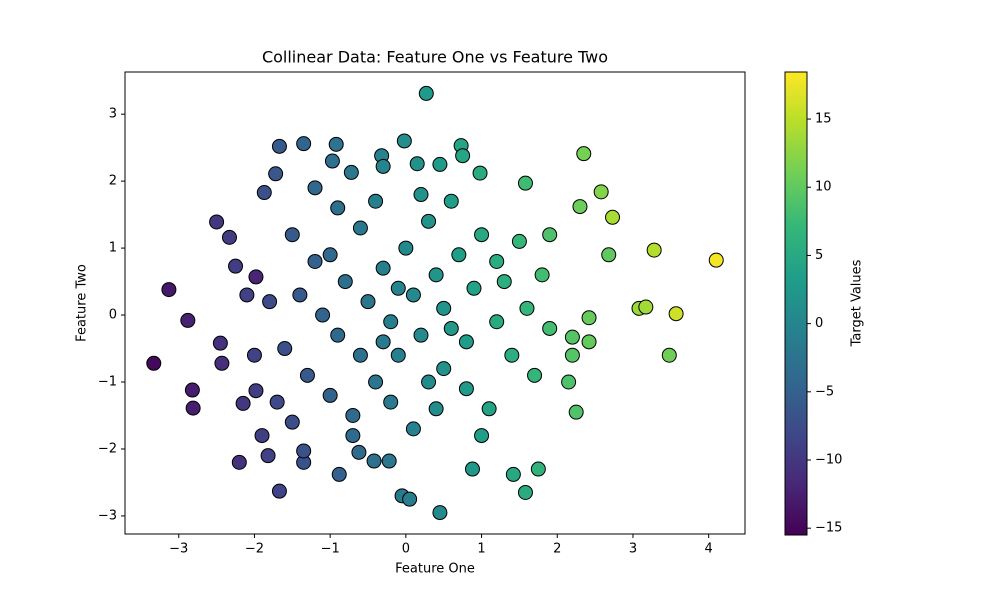 This screenshot has width=1000, height=604. What do you see at coordinates (823, 187) in the screenshot?
I see `colorbar-tick-label: 10` at bounding box center [823, 187].